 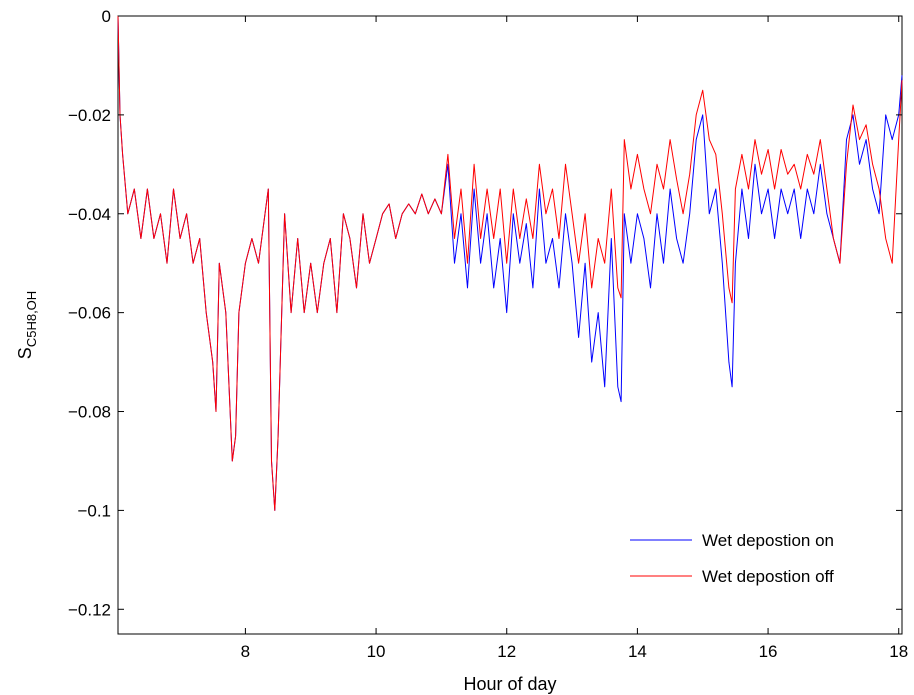 I want to click on x-tick-label: 8, so click(x=245, y=651).